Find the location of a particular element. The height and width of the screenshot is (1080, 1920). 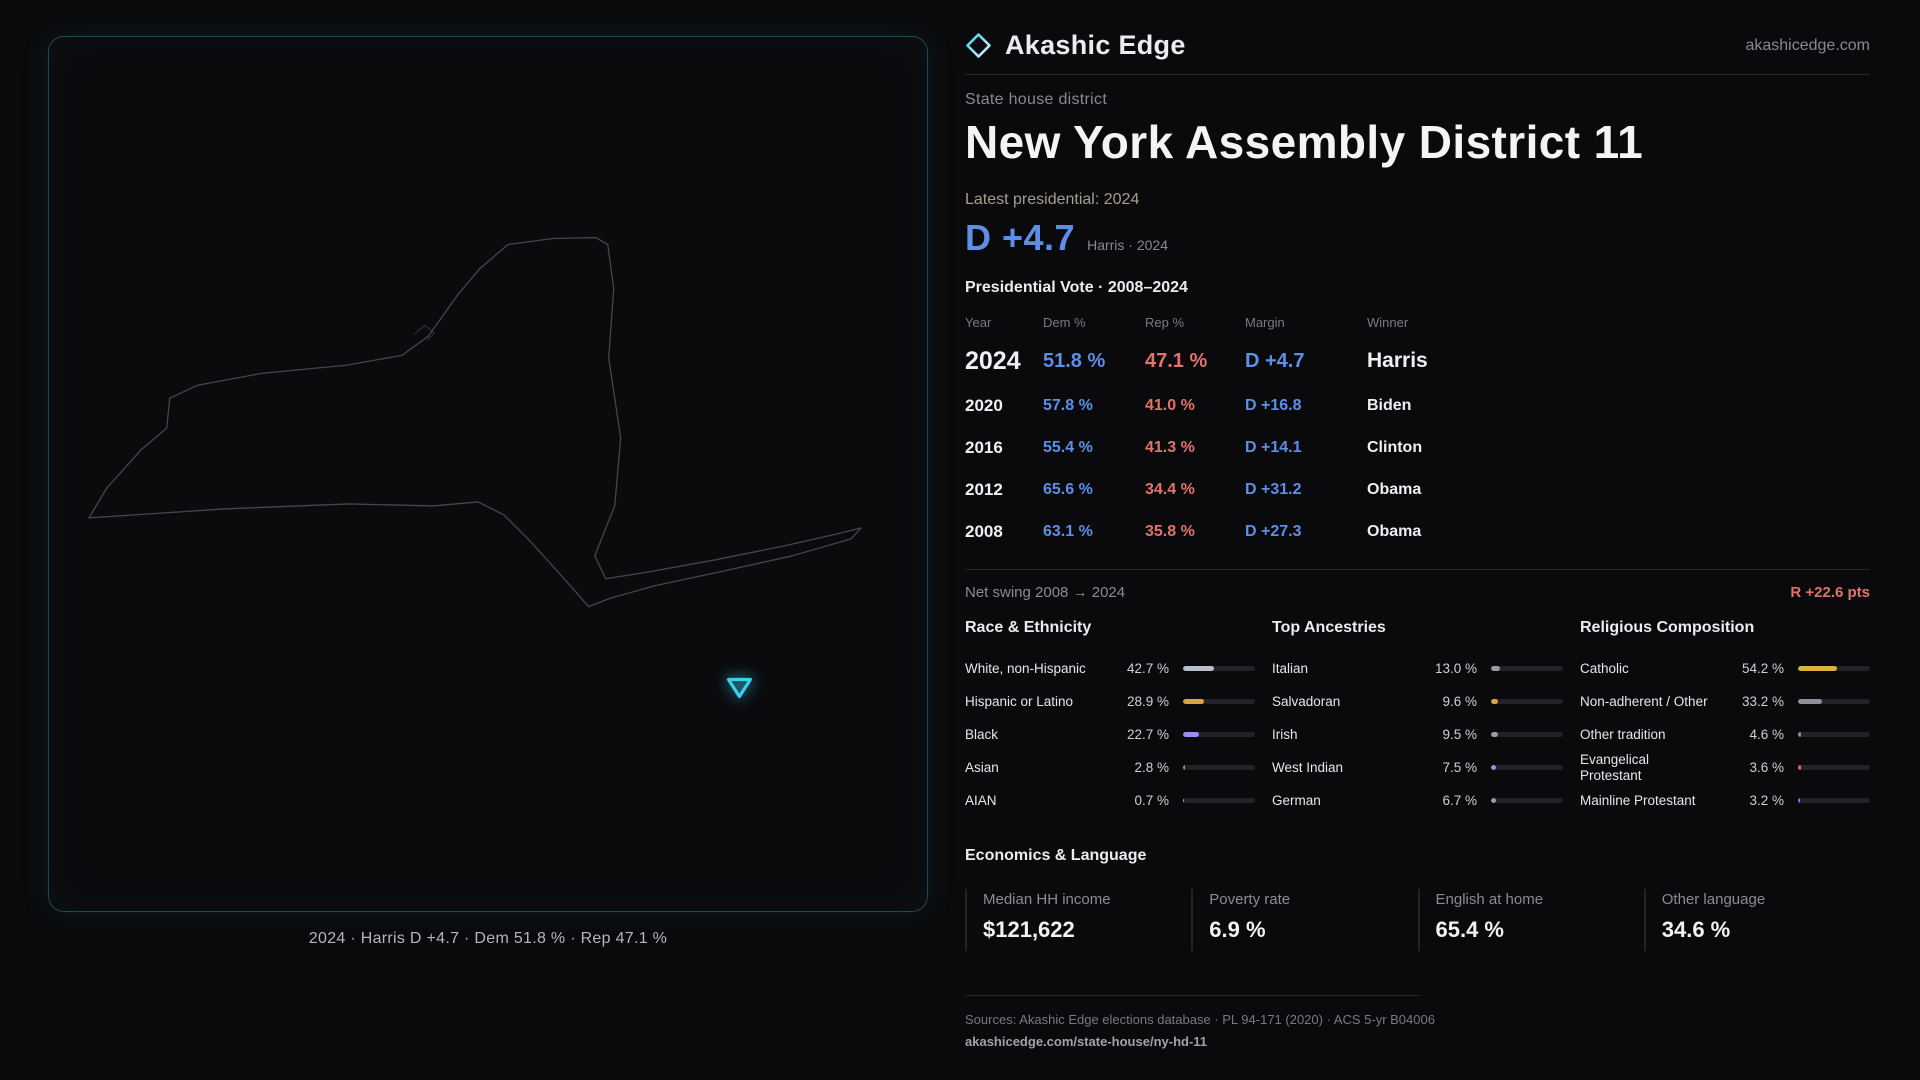

demo-item: Irish 9.5 % is located at coordinates (1417, 734).